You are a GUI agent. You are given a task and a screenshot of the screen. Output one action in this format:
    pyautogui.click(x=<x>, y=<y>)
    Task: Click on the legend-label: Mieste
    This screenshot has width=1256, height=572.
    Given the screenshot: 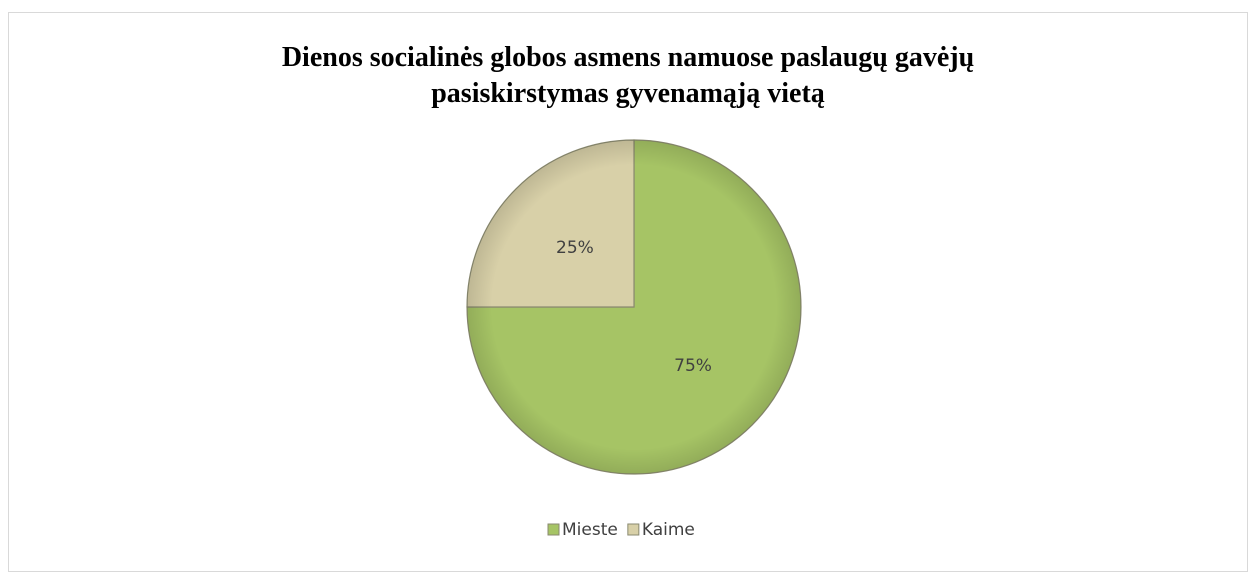 What is the action you would take?
    pyautogui.click(x=590, y=530)
    